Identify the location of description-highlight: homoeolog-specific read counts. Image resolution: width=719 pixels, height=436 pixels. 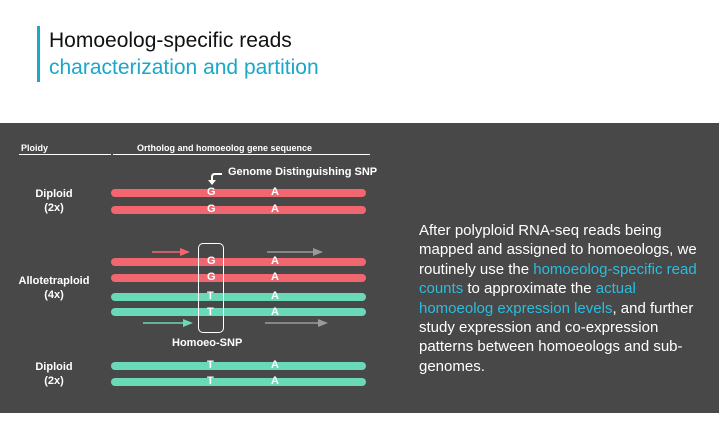
(558, 279).